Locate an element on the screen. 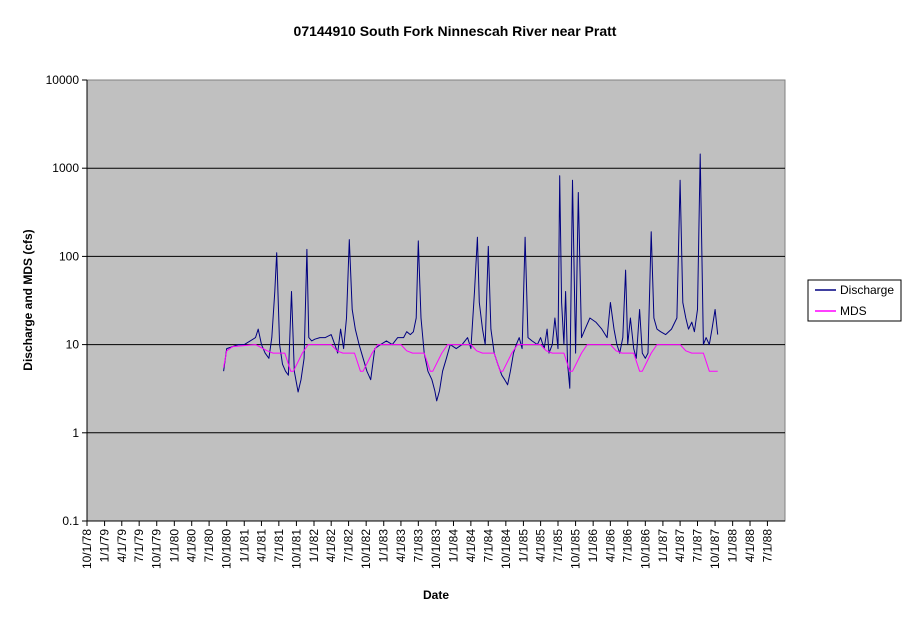 The width and height of the screenshot is (911, 623). x-tick-label: 10/1/87 is located at coordinates (715, 549).